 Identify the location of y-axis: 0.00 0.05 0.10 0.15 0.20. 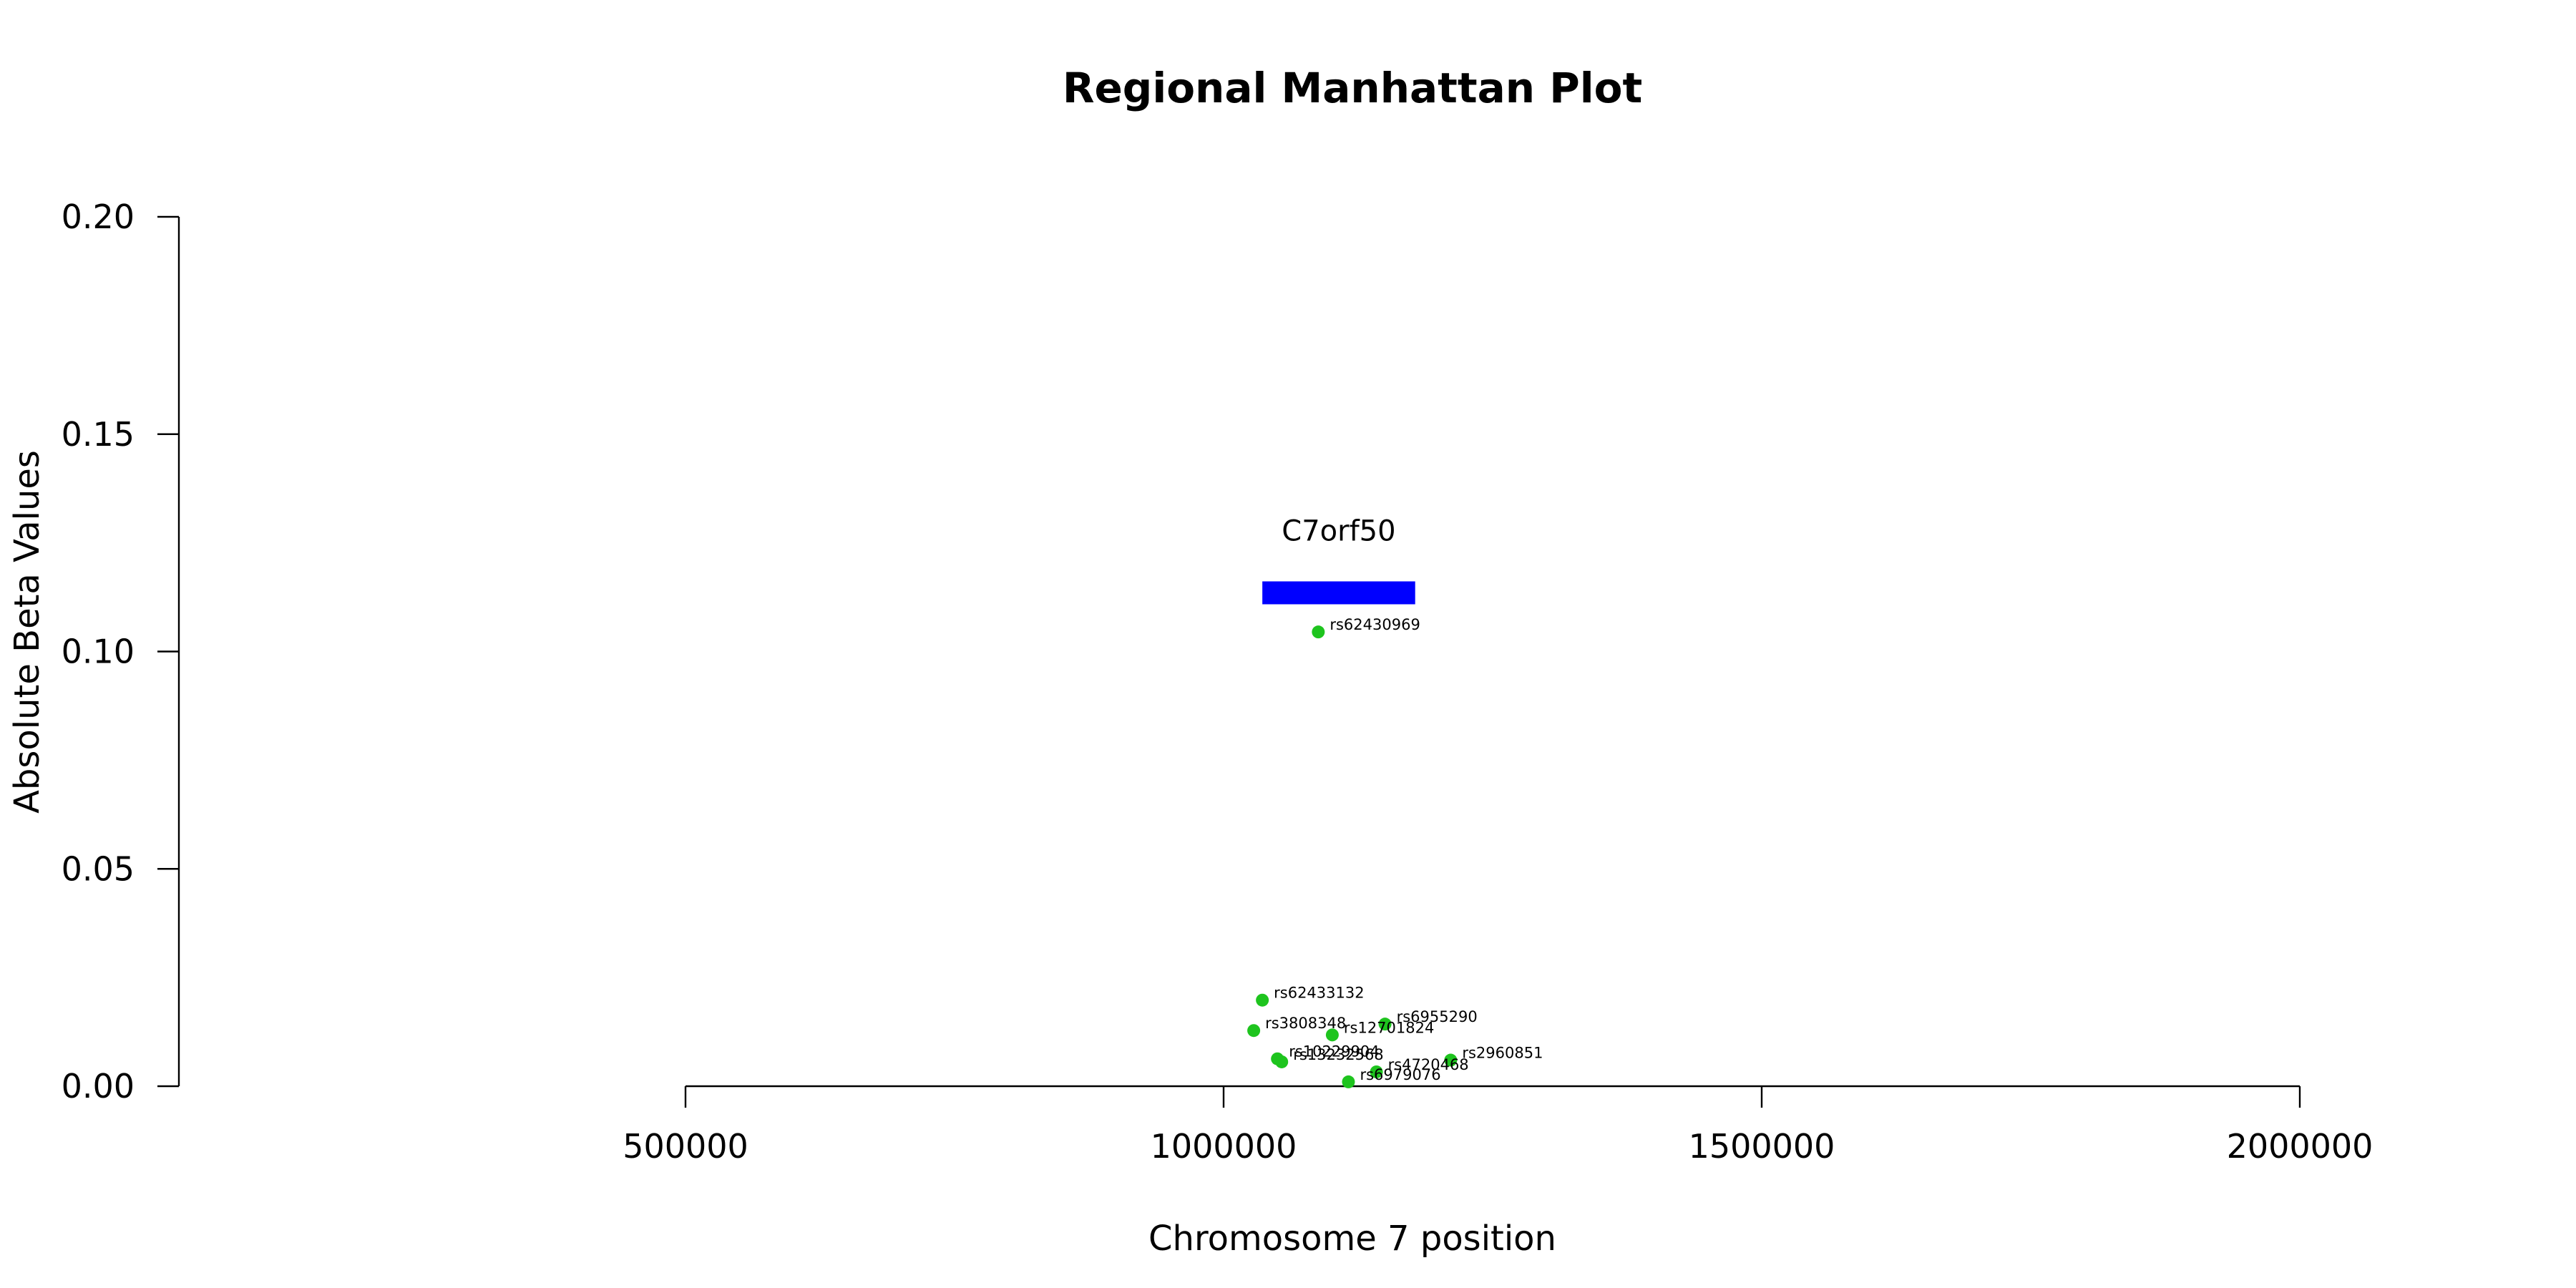
(121, 651).